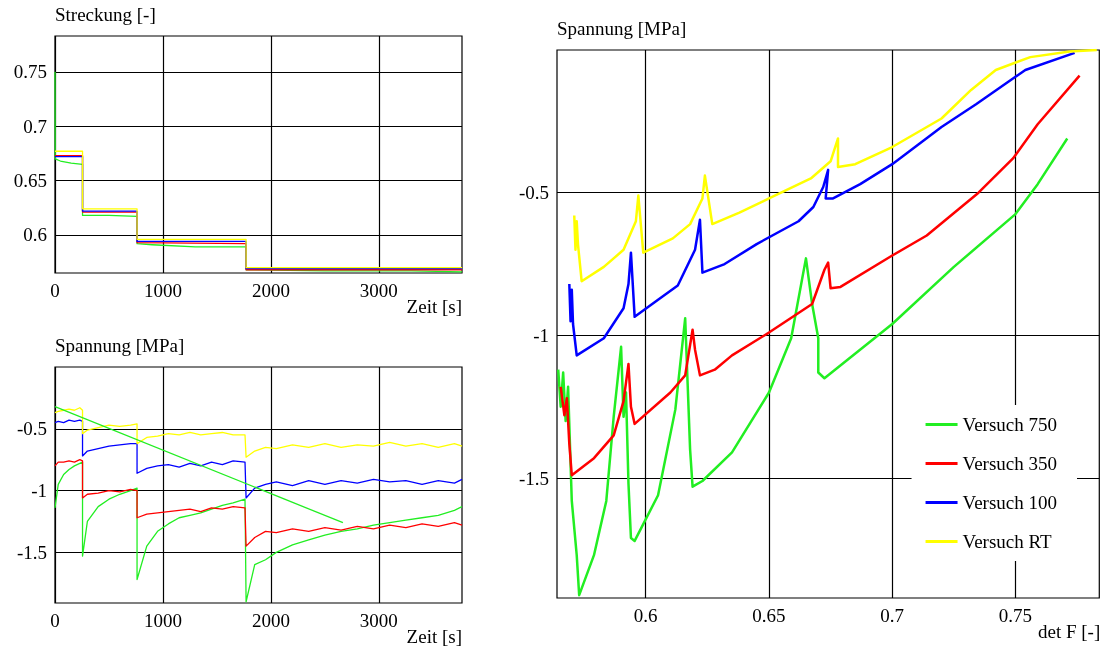 This screenshot has width=1103, height=649. I want to click on x-tick-label: 0.7, so click(892, 615).